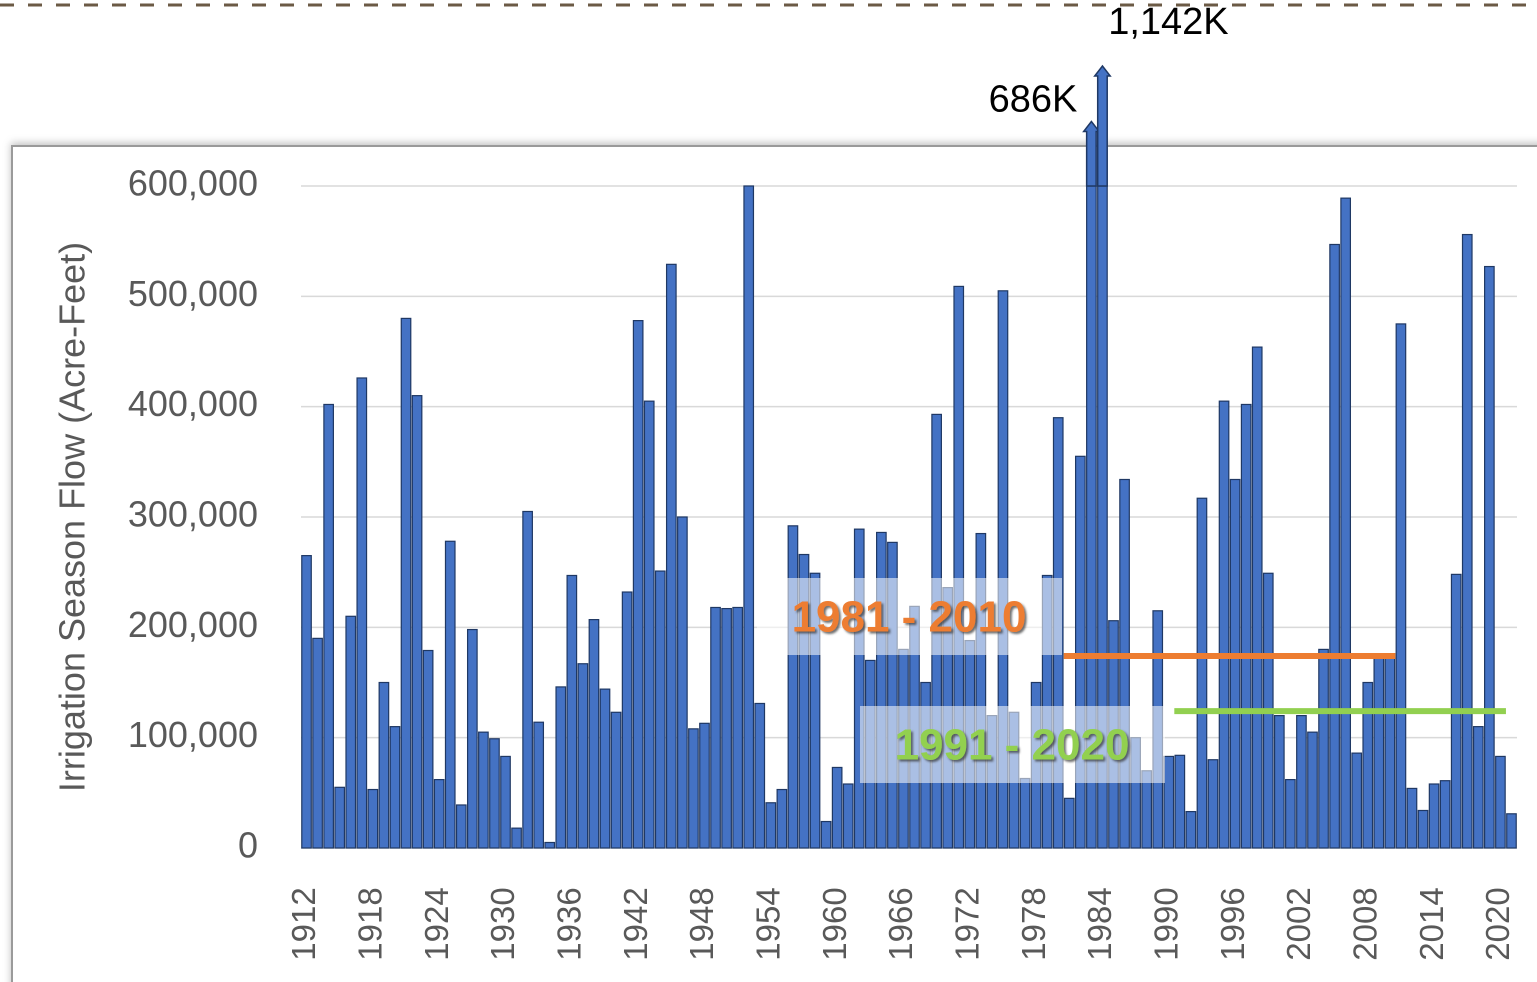  Describe the element at coordinates (1431, 923) in the screenshot. I see `x-tick-label: 2014` at that location.